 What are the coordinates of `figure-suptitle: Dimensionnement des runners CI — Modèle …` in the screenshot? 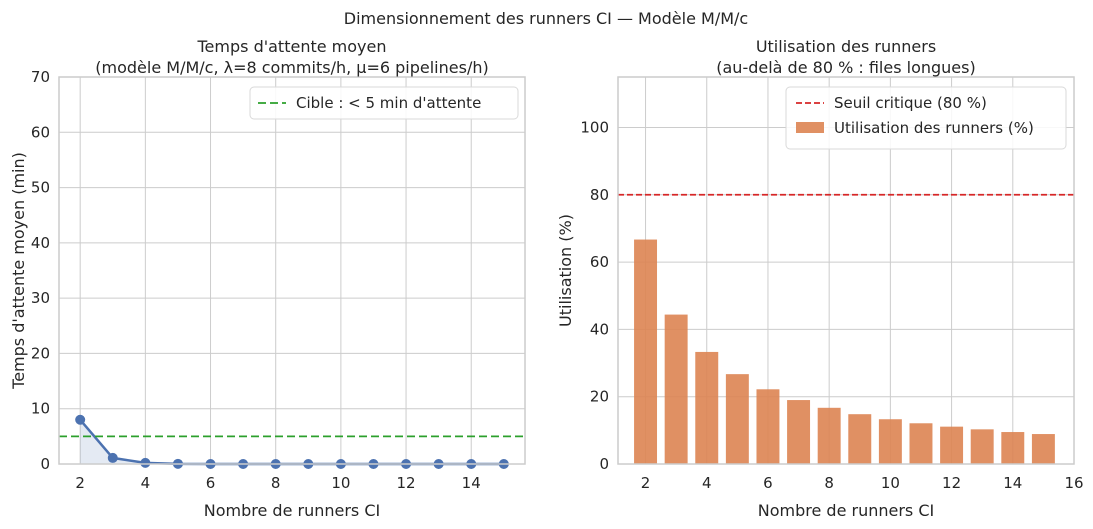 It's located at (546, 18).